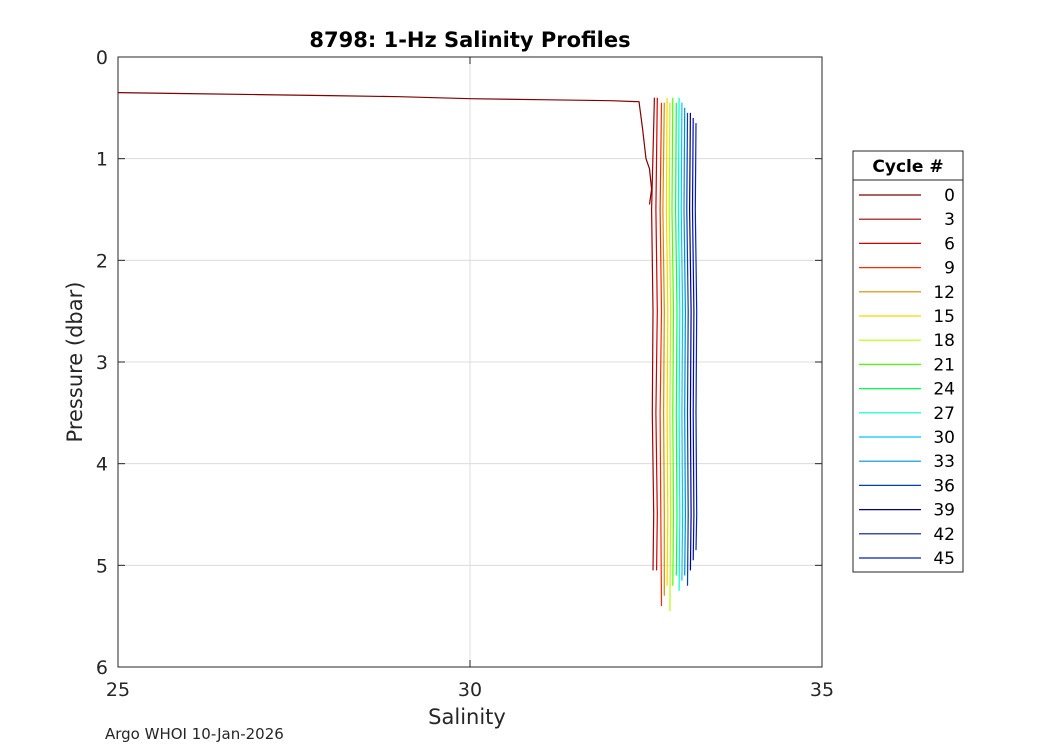  Describe the element at coordinates (944, 293) in the screenshot. I see `legend-label: 12` at that location.